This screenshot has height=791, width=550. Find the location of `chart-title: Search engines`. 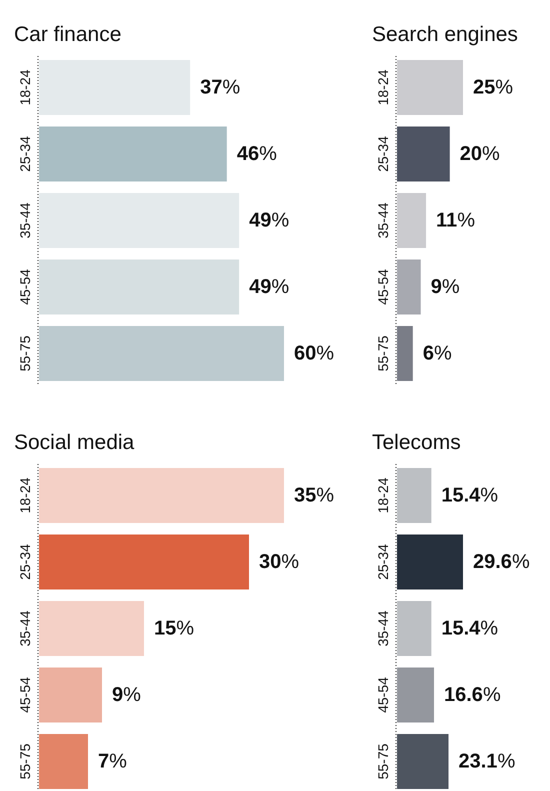

chart-title: Search engines is located at coordinates (445, 34).